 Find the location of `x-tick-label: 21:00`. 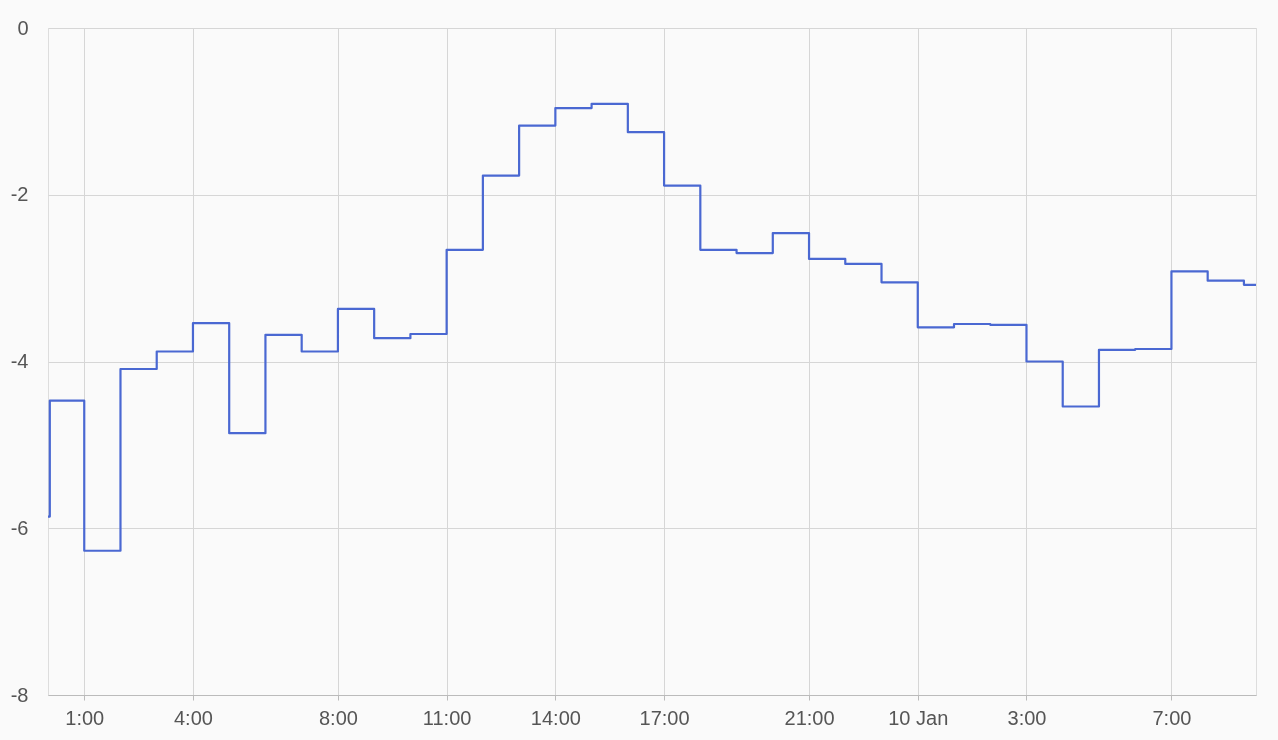

x-tick-label: 21:00 is located at coordinates (809, 717).